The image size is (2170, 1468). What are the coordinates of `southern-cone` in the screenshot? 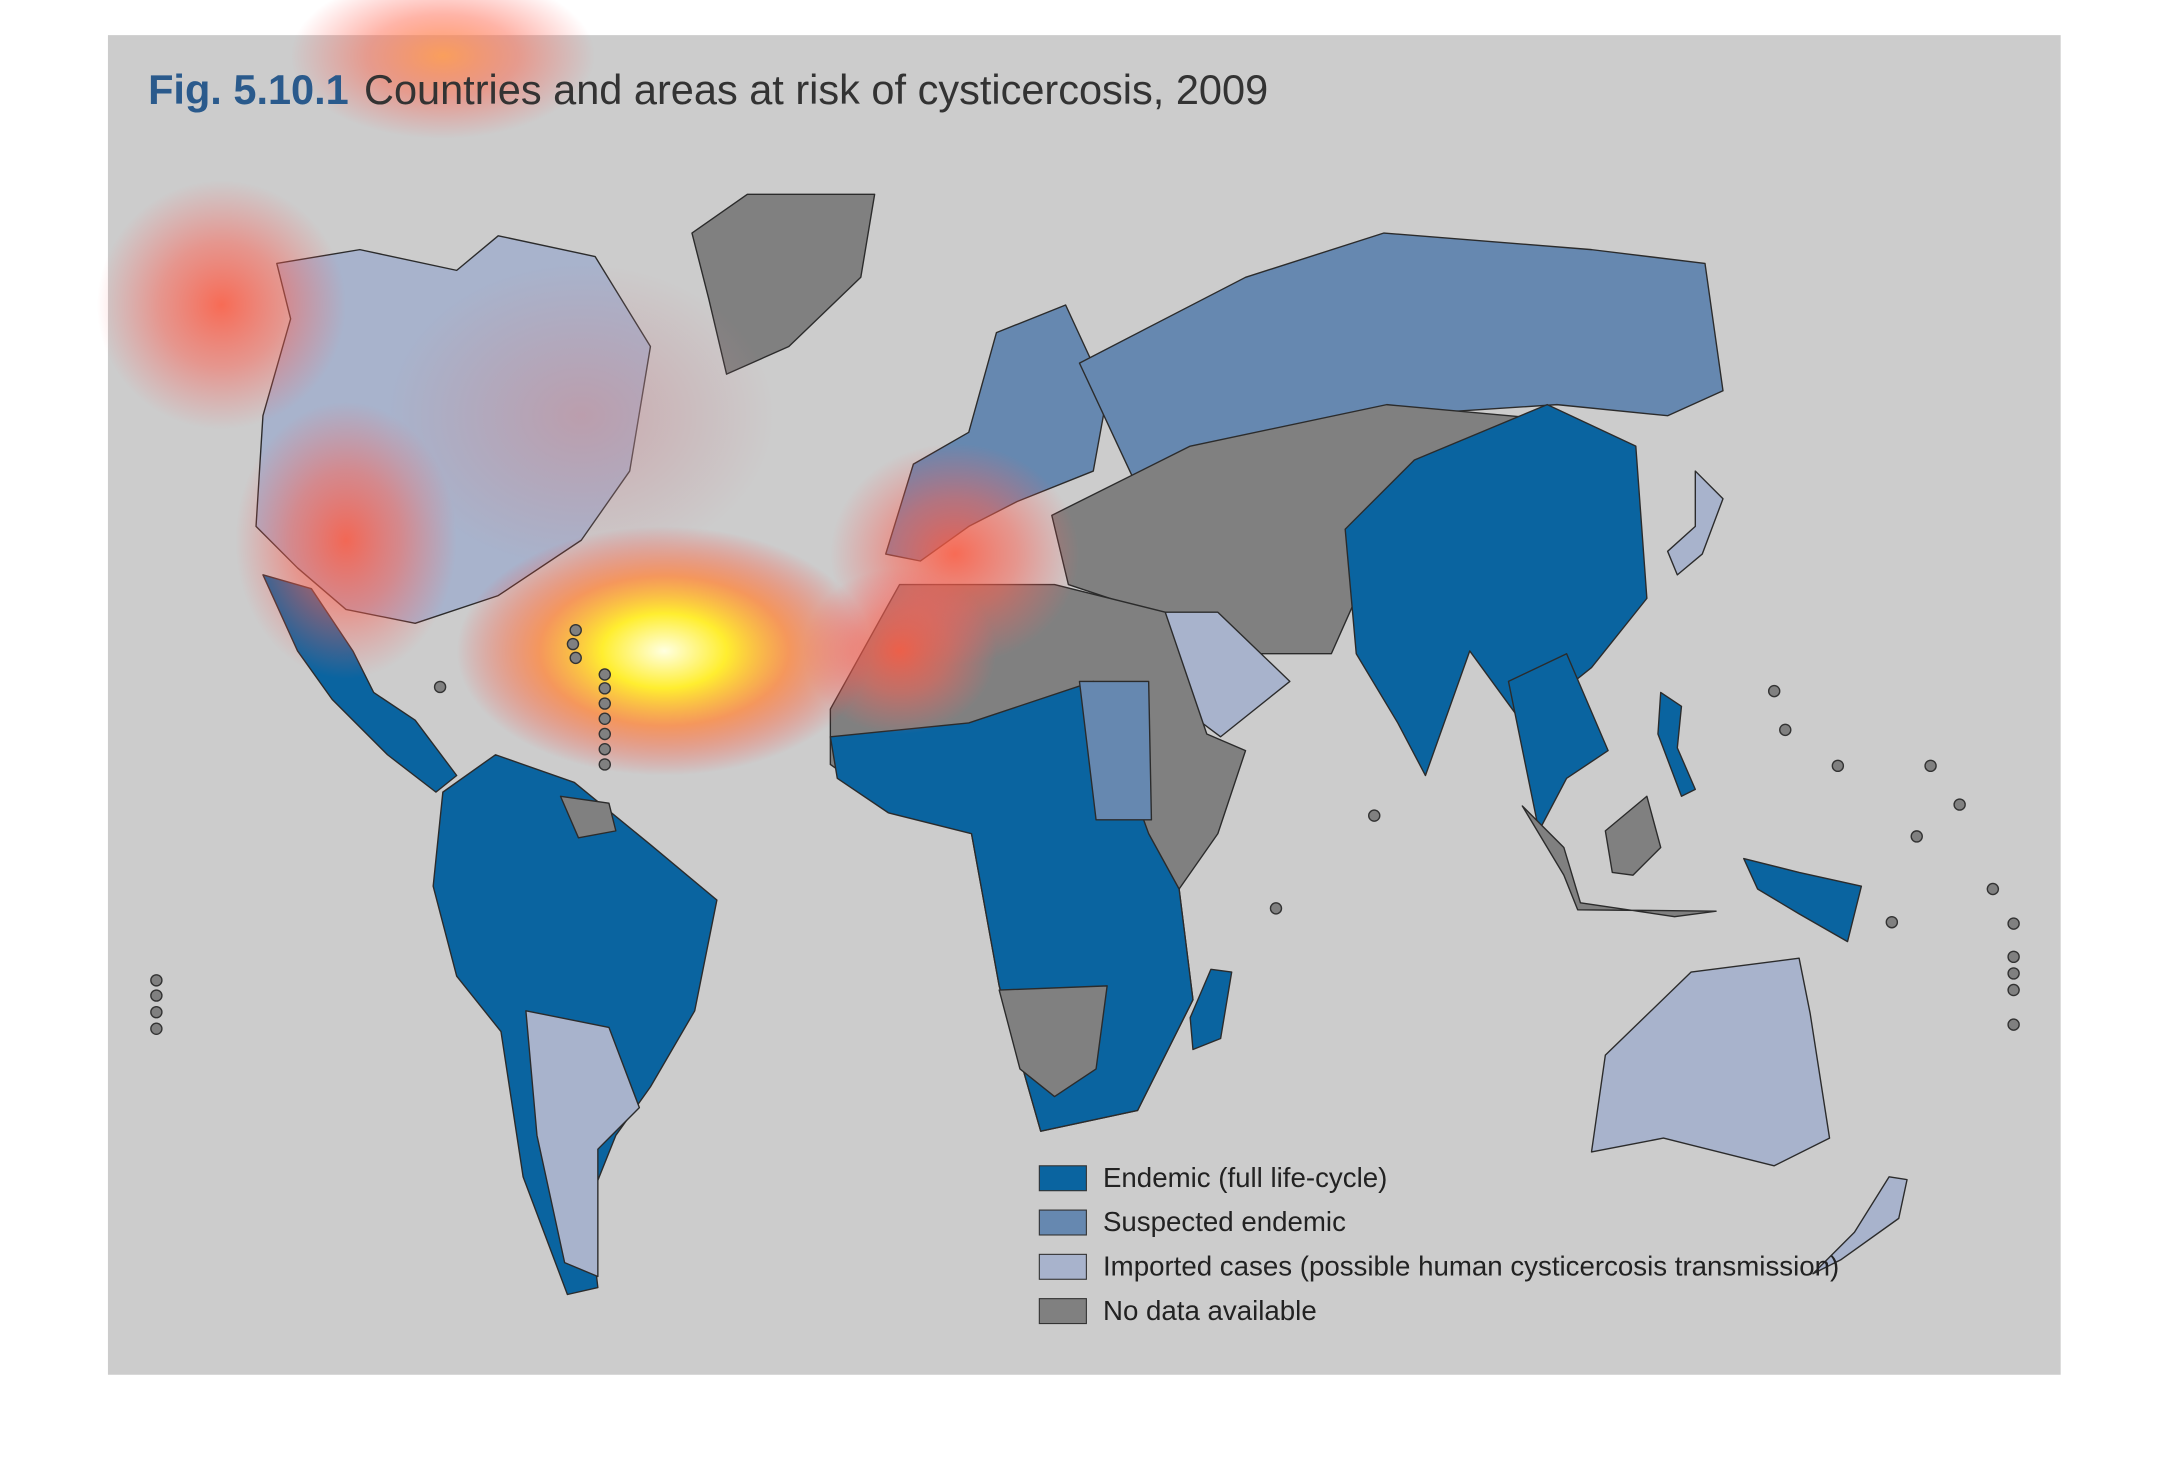 It's located at (583, 1144).